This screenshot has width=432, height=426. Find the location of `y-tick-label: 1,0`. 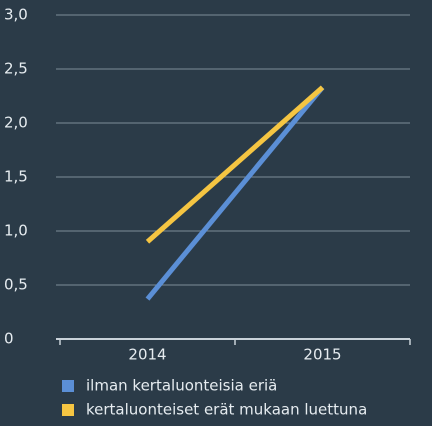

y-tick-label: 1,0 is located at coordinates (16, 231).